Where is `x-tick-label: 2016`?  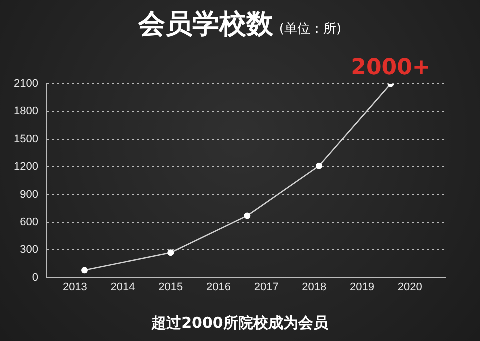
x-tick-label: 2016 is located at coordinates (218, 287).